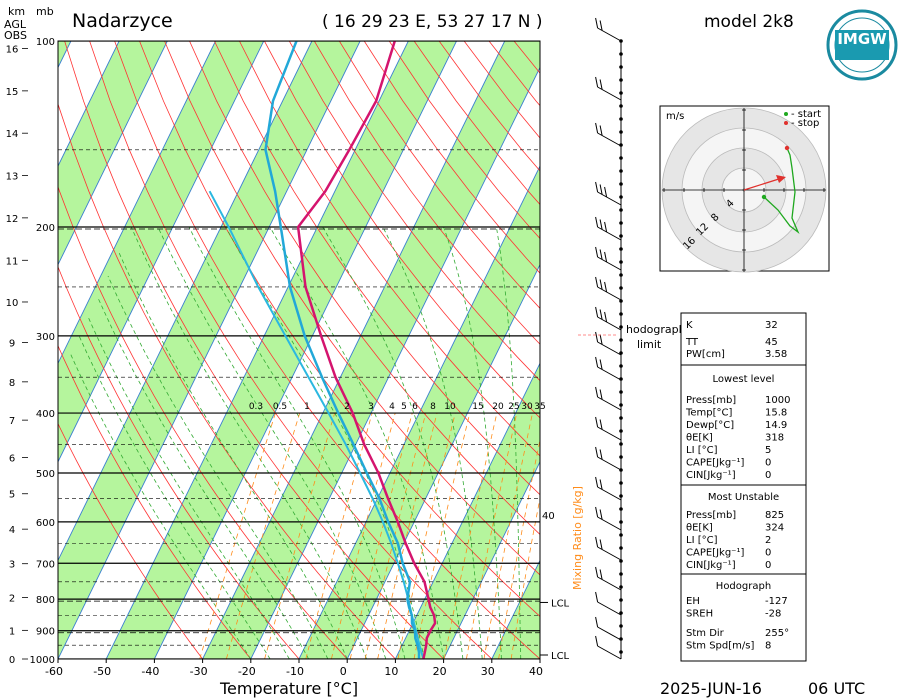 The image size is (910, 700). I want to click on storm-motion-vector, so click(763, 184).